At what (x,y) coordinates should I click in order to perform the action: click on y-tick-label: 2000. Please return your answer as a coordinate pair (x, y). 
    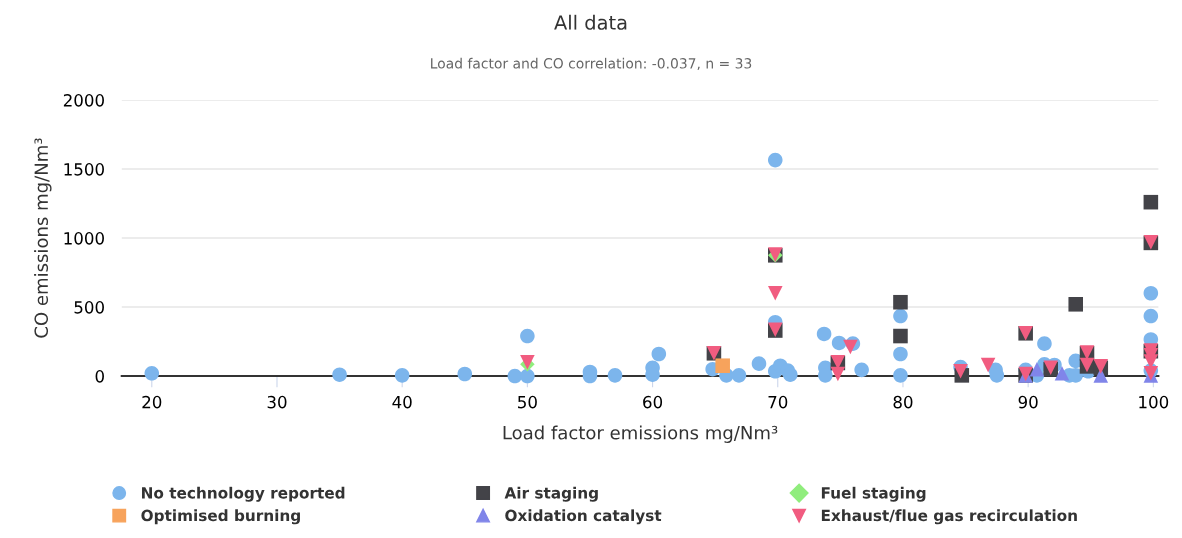
    Looking at the image, I should click on (83, 100).